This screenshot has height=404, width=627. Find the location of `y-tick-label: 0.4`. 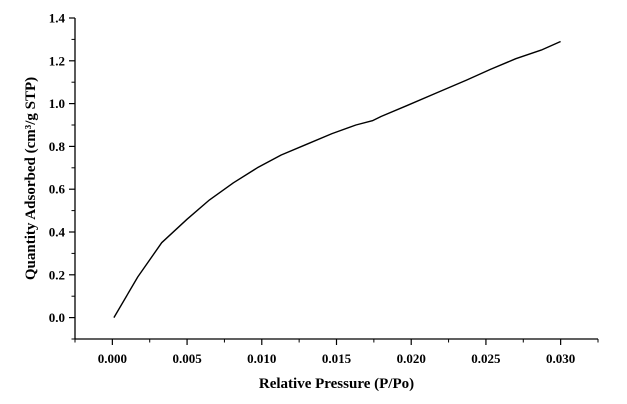

y-tick-label: 0.4 is located at coordinates (57, 232).